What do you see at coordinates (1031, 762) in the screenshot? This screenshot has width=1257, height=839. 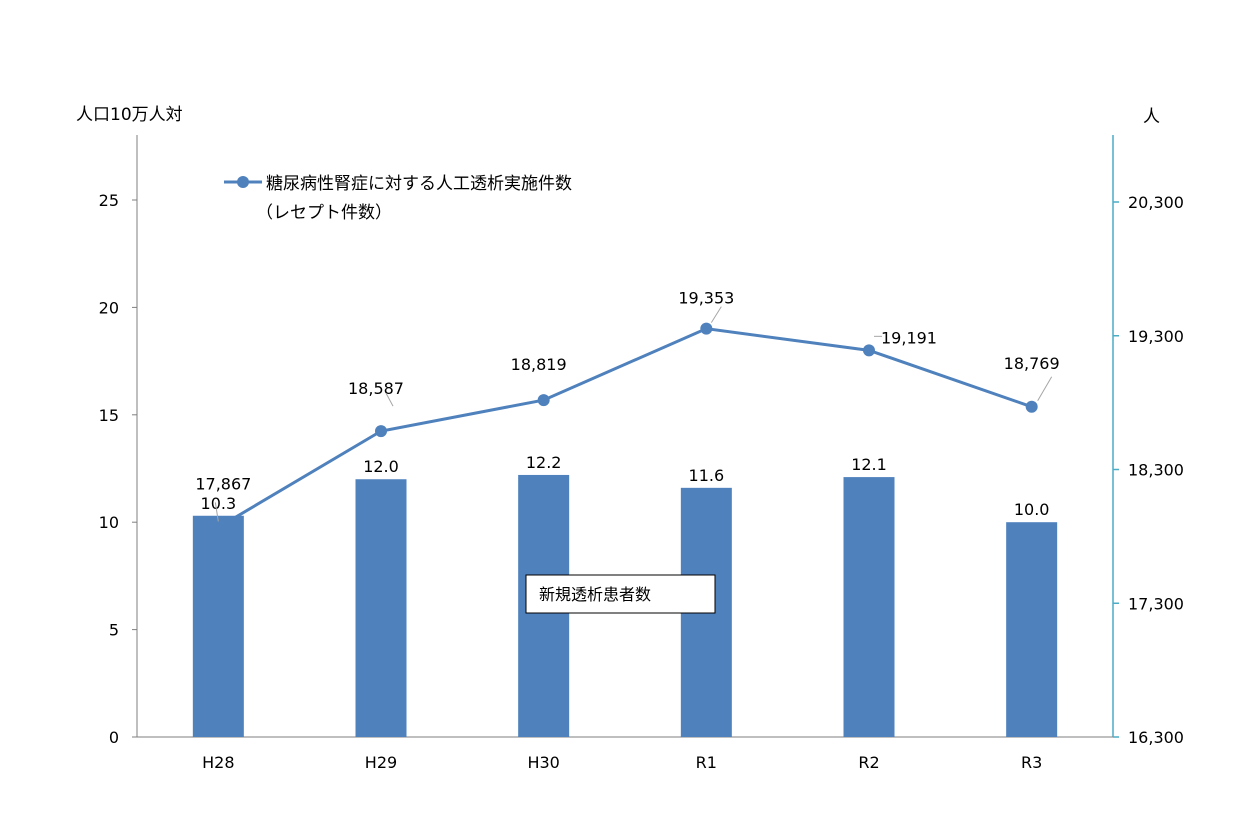 I see `x-tick-label: R3` at bounding box center [1031, 762].